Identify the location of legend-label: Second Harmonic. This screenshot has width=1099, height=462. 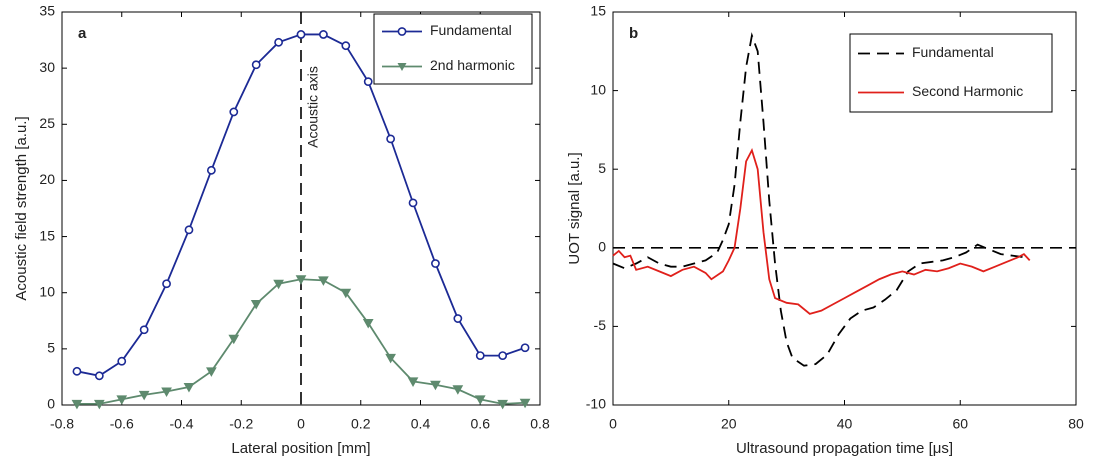
(967, 91).